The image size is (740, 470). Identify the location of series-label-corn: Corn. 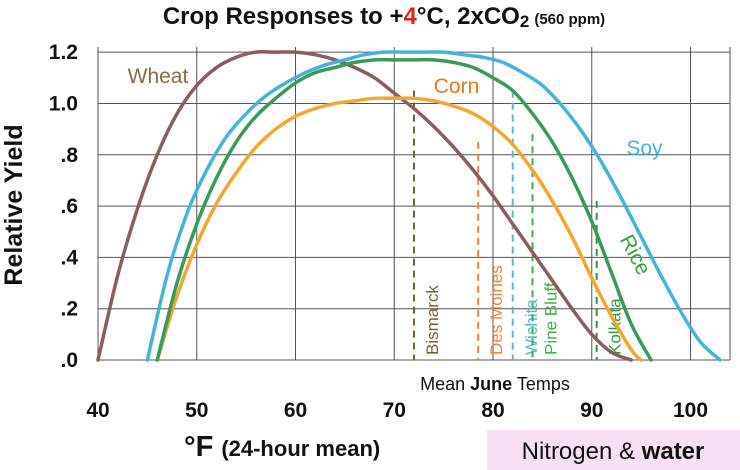
(457, 86).